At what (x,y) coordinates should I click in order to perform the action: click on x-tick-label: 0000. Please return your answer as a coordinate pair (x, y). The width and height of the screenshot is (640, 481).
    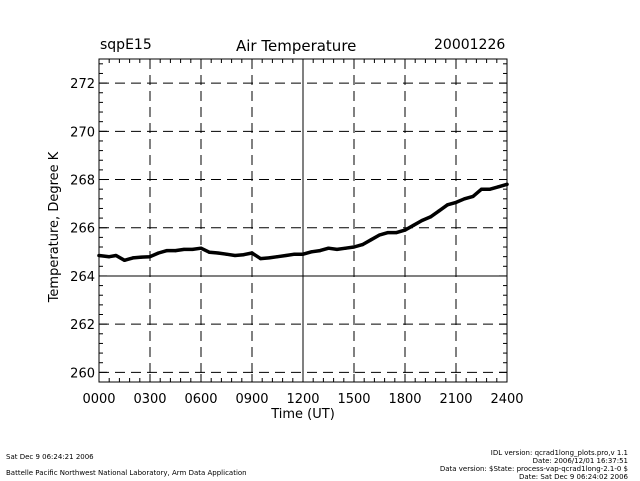
    Looking at the image, I should click on (98, 399).